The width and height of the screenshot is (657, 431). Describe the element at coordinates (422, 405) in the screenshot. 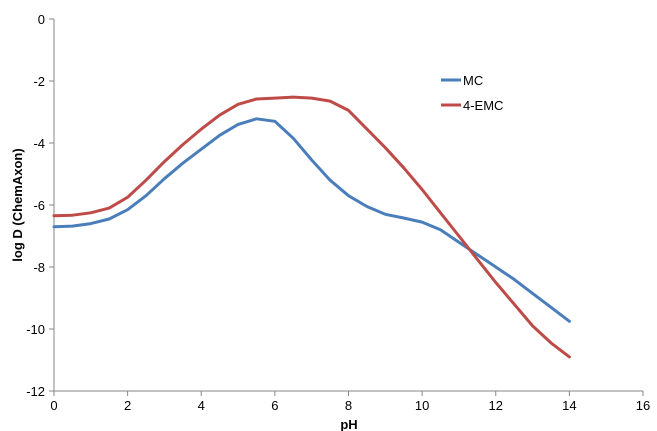

I see `x-tick-label: 10` at that location.